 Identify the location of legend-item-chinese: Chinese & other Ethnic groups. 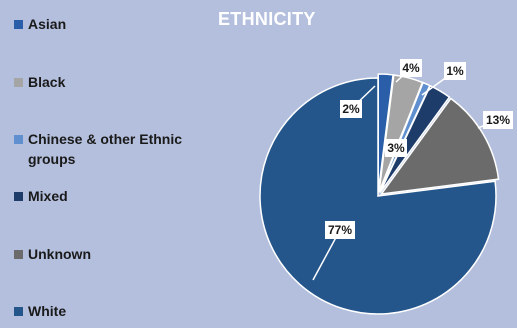
(108, 149).